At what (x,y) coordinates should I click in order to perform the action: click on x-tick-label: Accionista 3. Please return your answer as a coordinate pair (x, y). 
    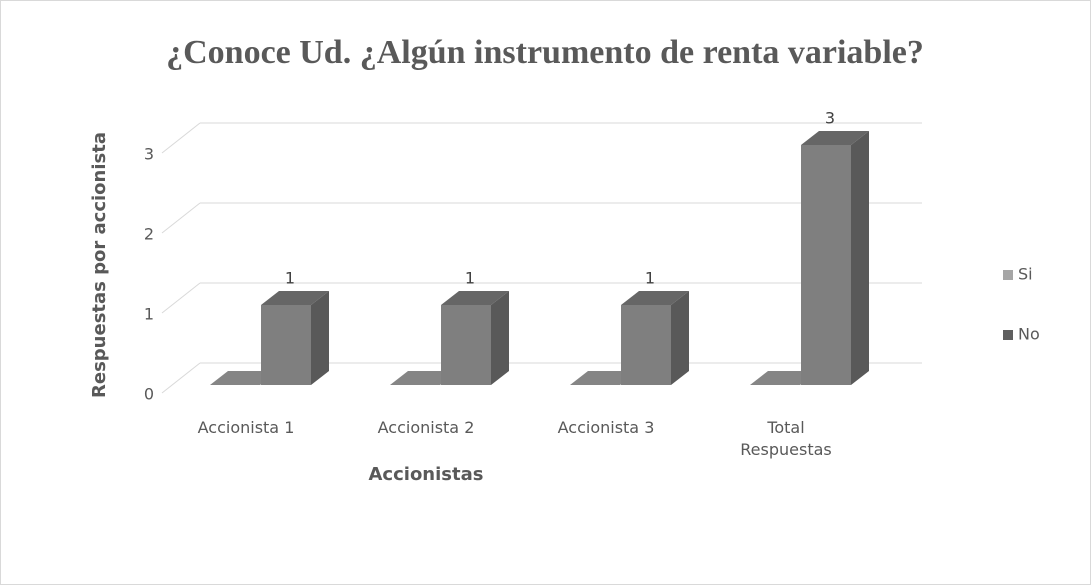
    Looking at the image, I should click on (606, 427).